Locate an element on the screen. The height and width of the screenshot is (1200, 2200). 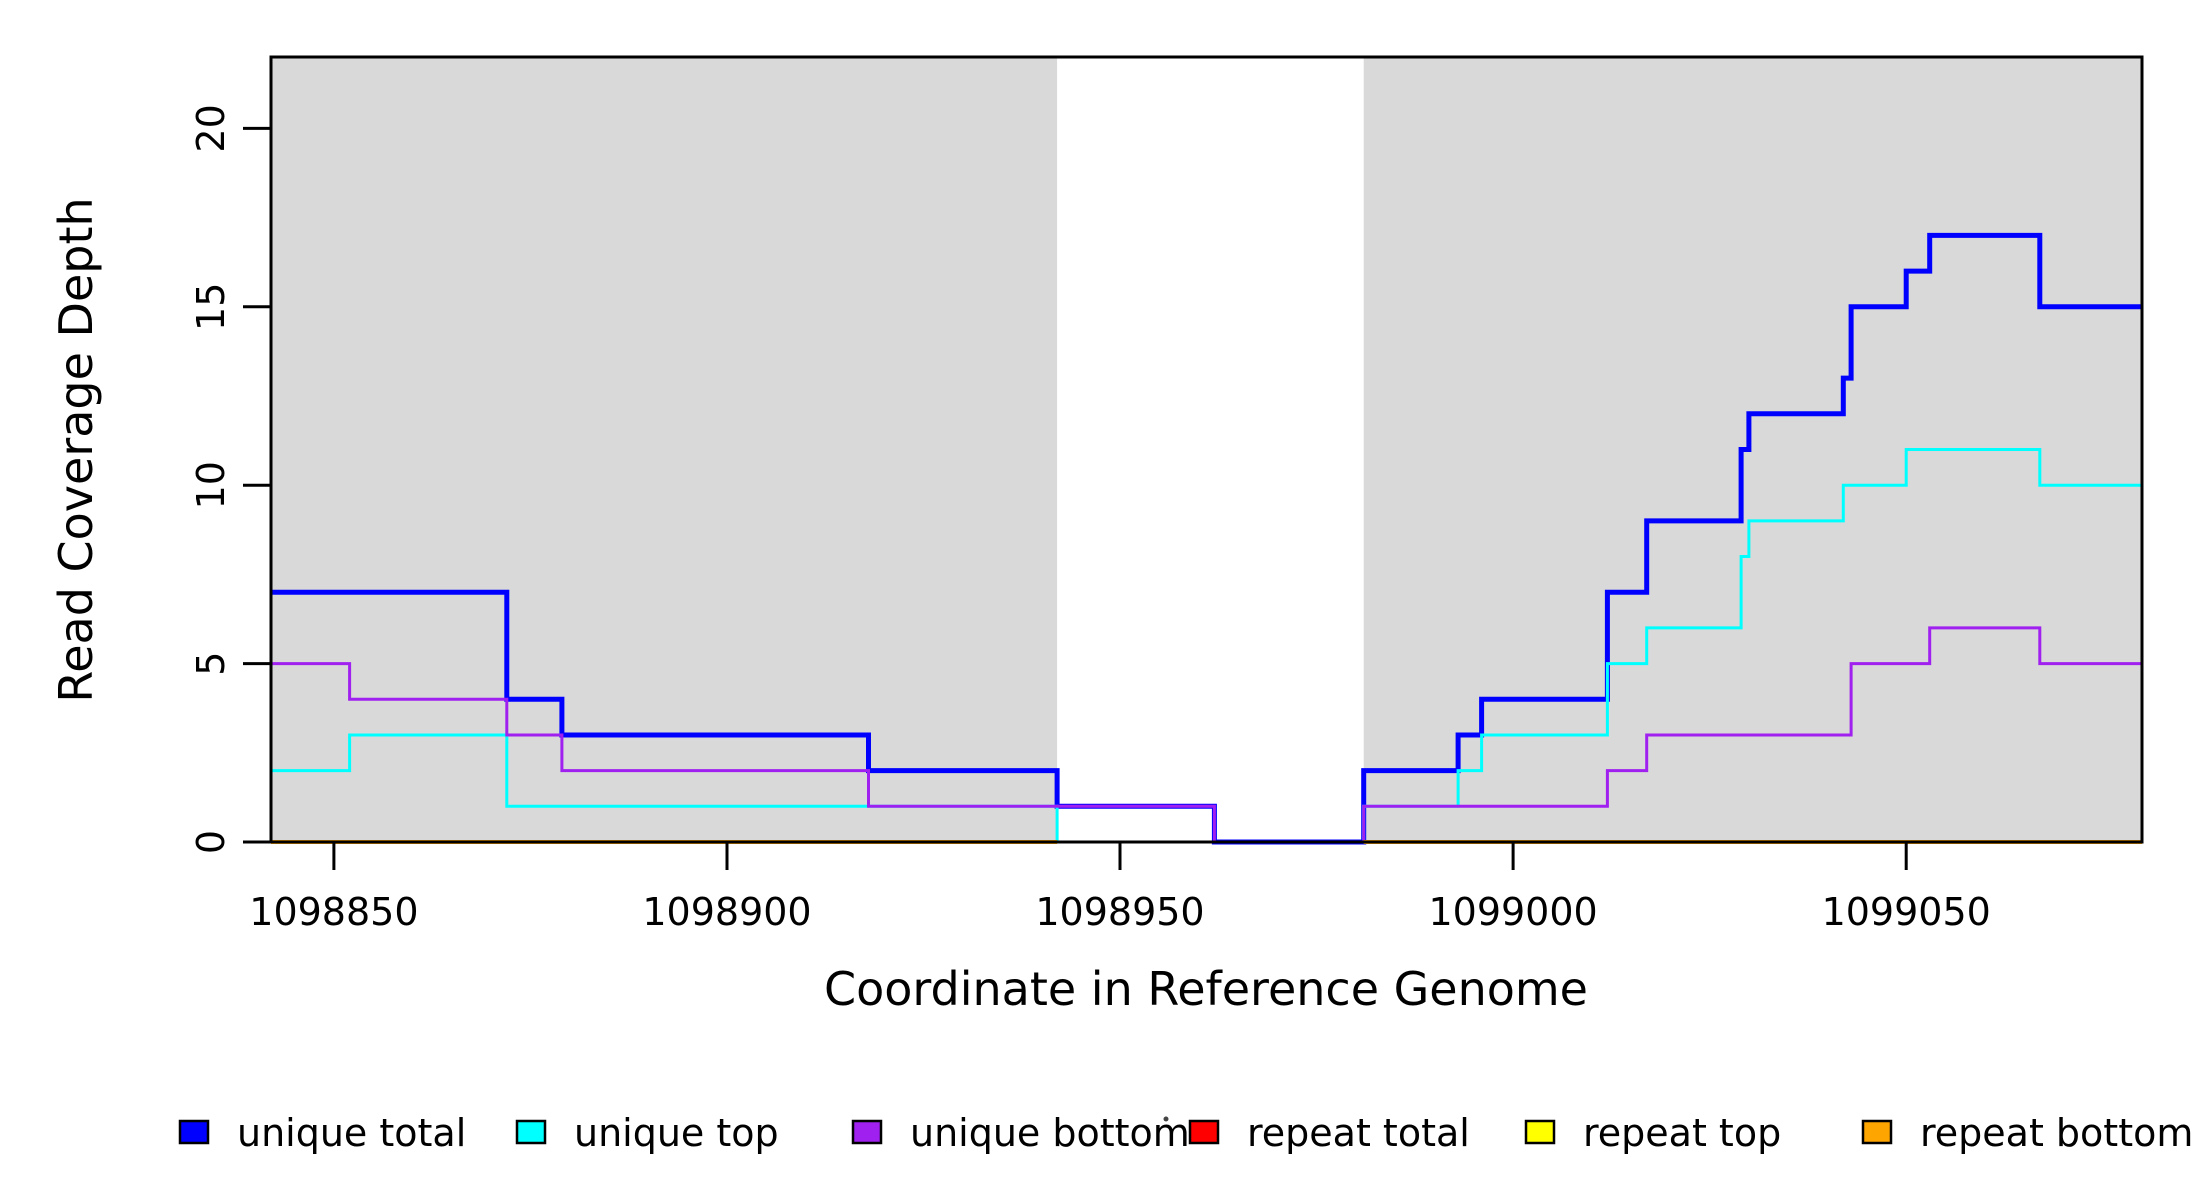
legend-label-repeat-top: repeat top is located at coordinates (1682, 1133).